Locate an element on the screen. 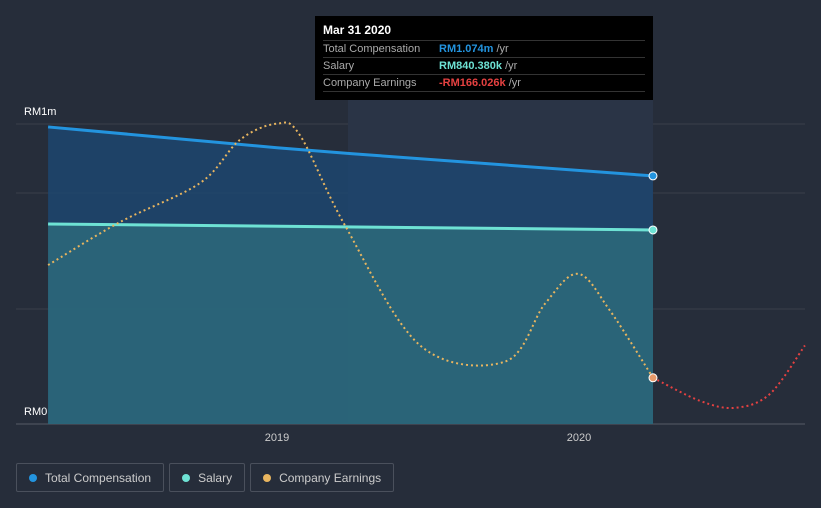  tooltip-label: Company Earnings is located at coordinates (370, 83).